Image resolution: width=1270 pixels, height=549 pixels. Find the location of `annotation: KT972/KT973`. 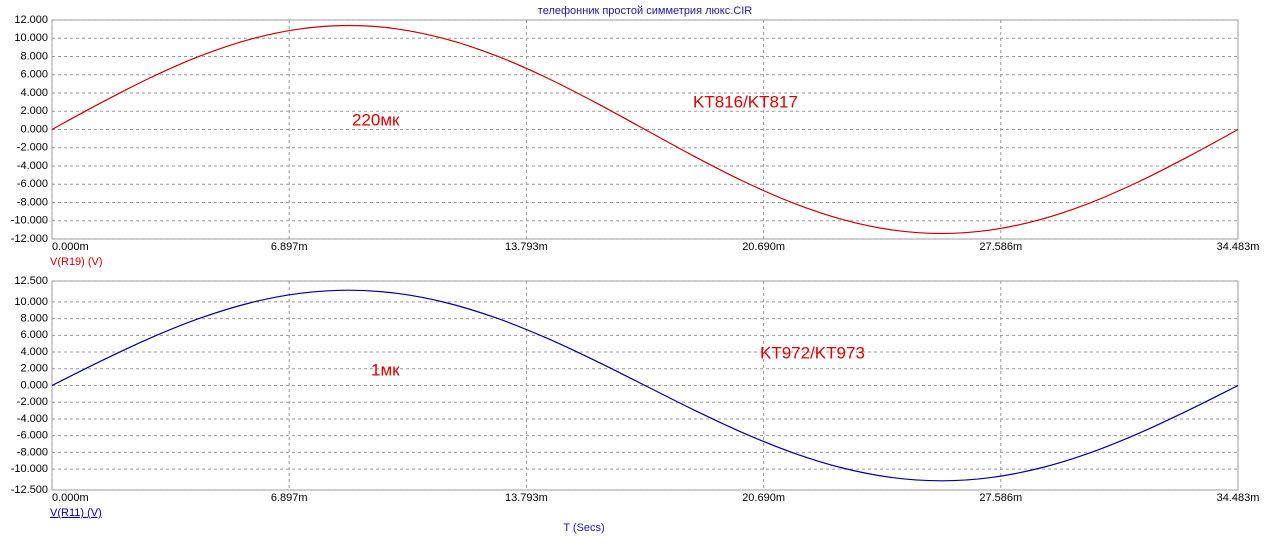

annotation: KT972/KT973 is located at coordinates (812, 352).